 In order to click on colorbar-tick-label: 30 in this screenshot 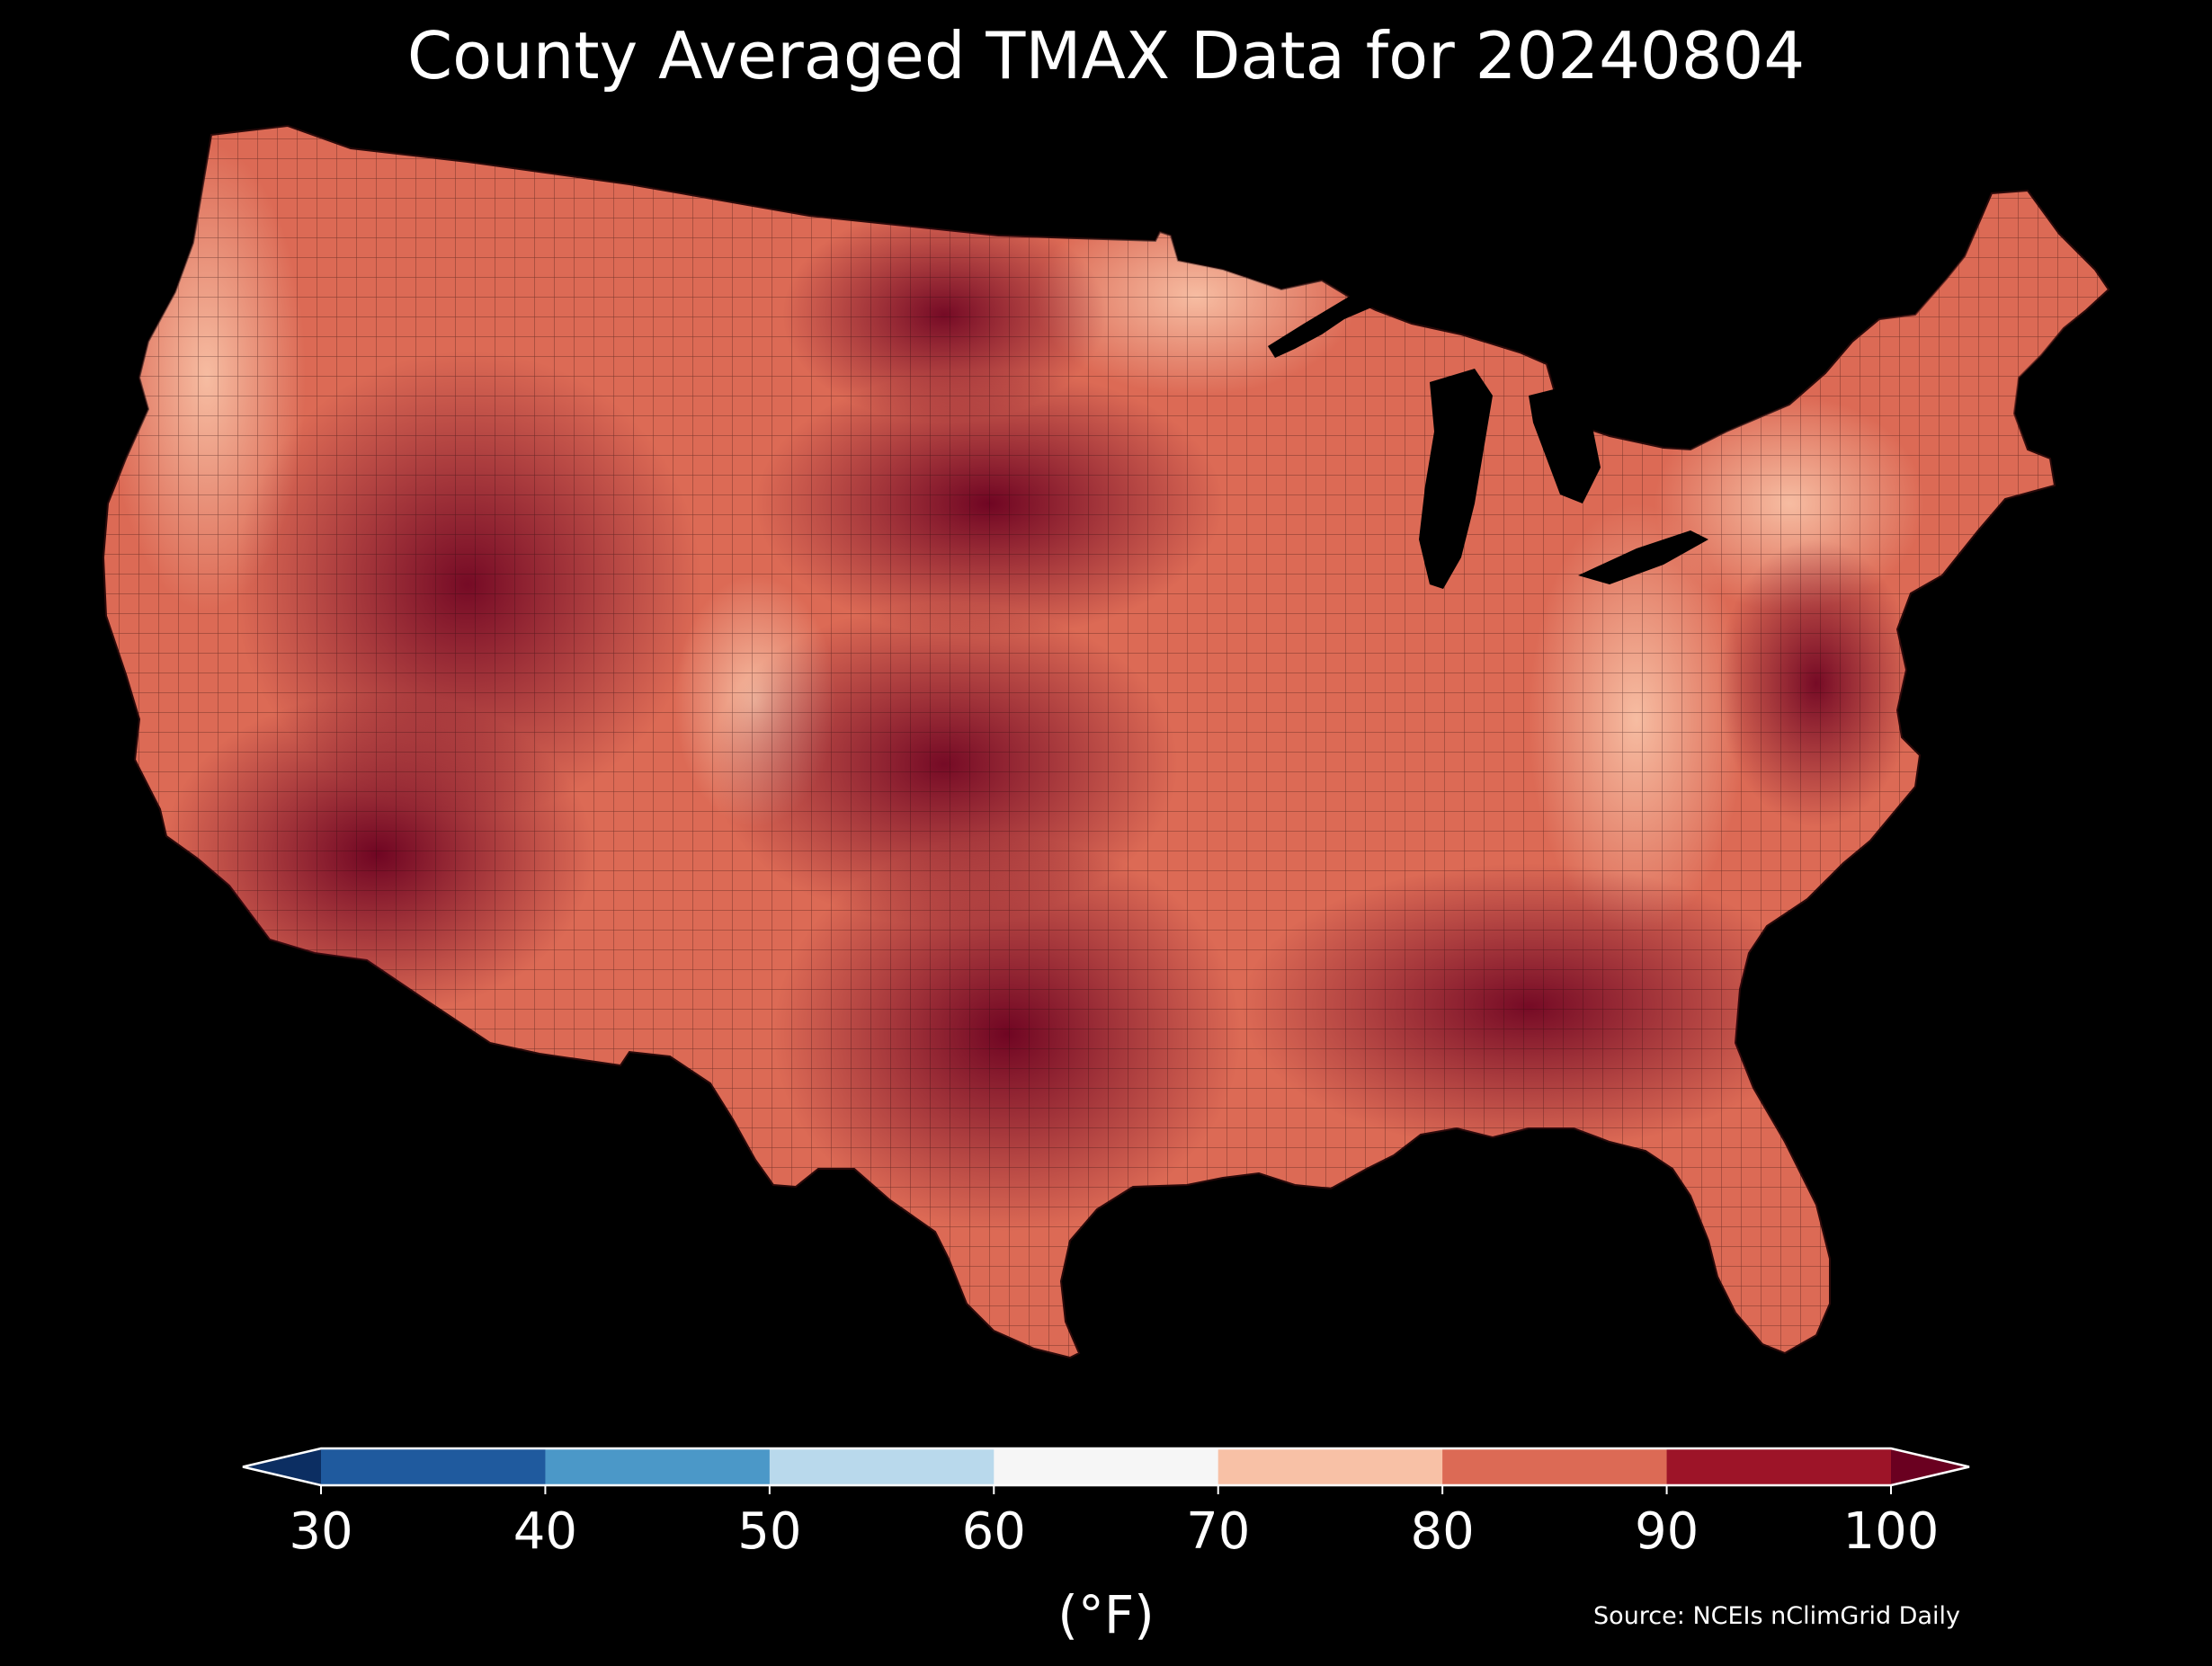, I will do `click(320, 1532)`.